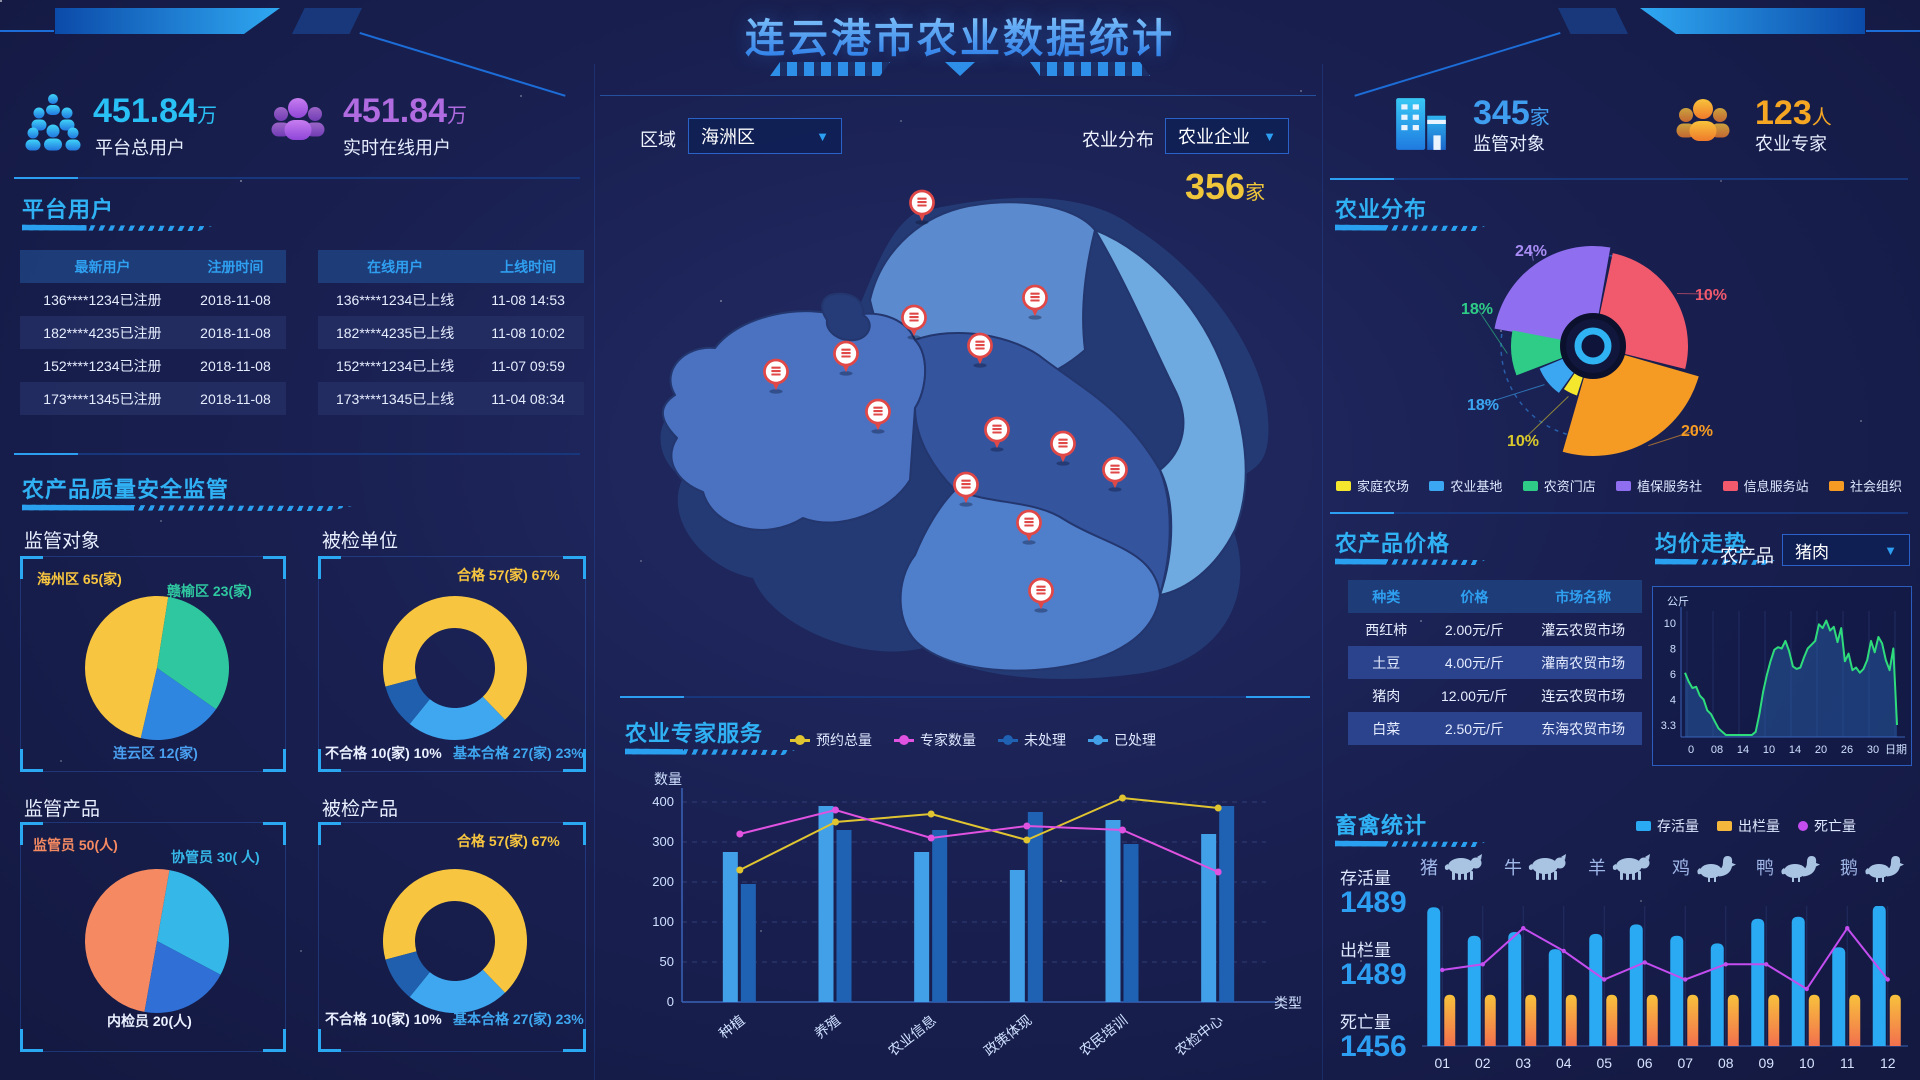 The height and width of the screenshot is (1080, 1920). Describe the element at coordinates (1539, 118) in the screenshot. I see `supervision-count-unit: 家` at that location.